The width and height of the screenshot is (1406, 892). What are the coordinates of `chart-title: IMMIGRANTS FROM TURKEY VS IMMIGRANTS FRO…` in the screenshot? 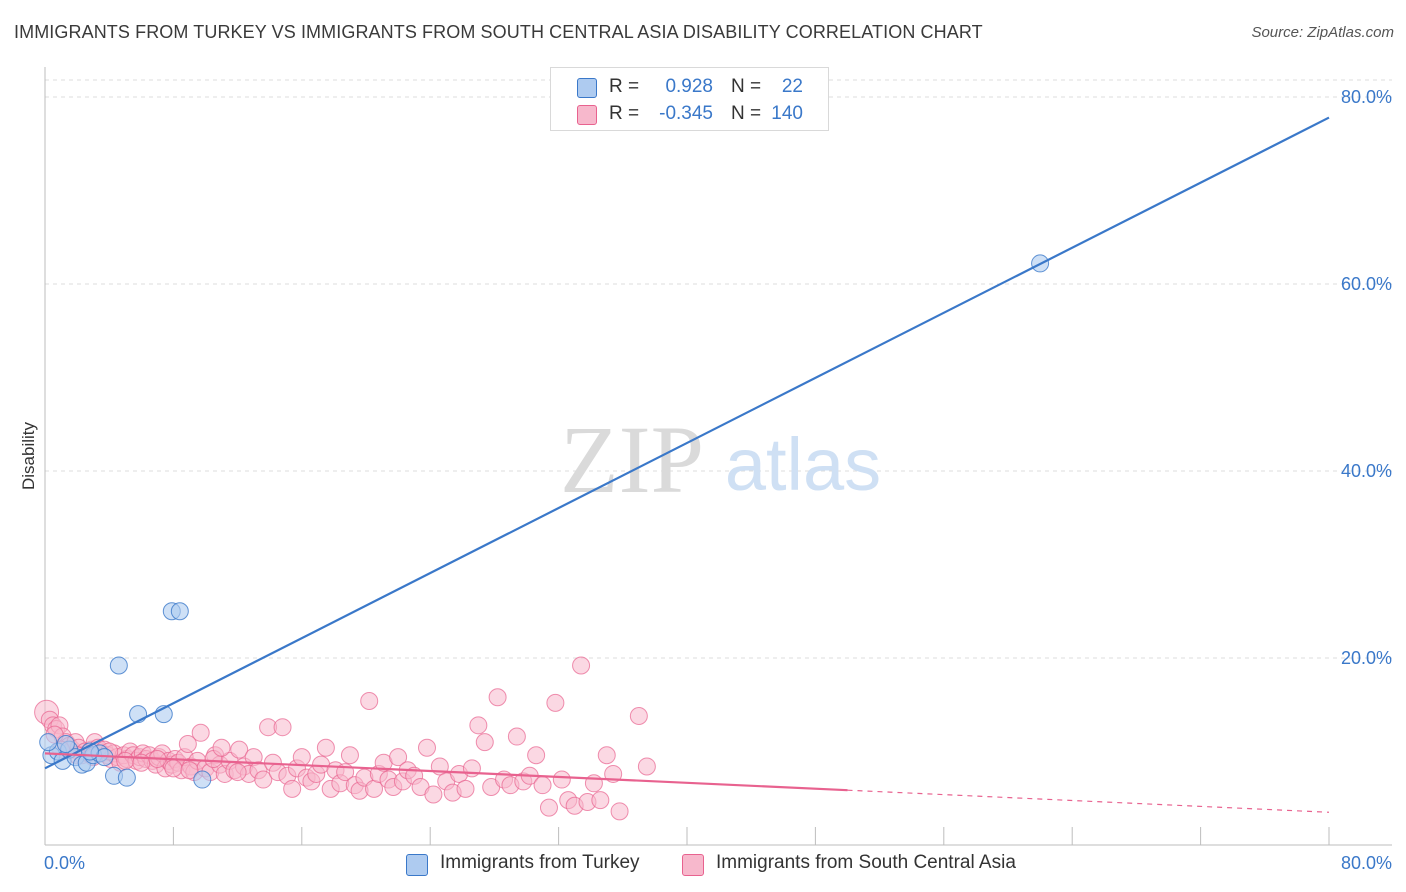 It's located at (498, 32).